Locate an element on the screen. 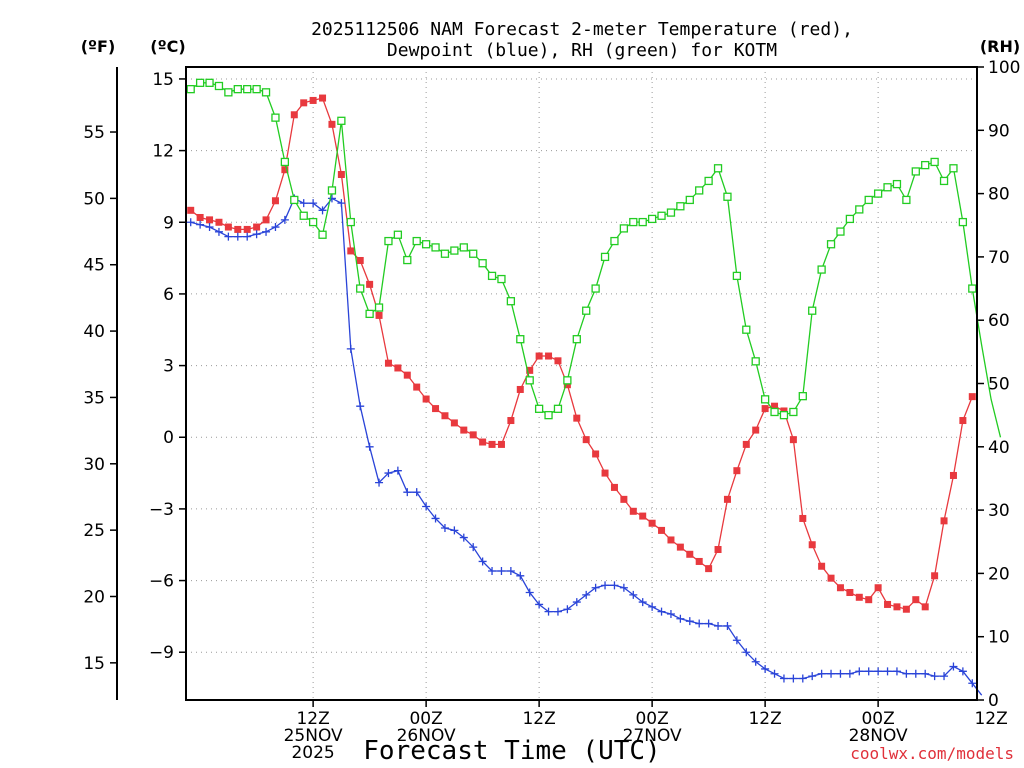 The height and width of the screenshot is (768, 1024). rh-tick-label: 60 is located at coordinates (999, 321).